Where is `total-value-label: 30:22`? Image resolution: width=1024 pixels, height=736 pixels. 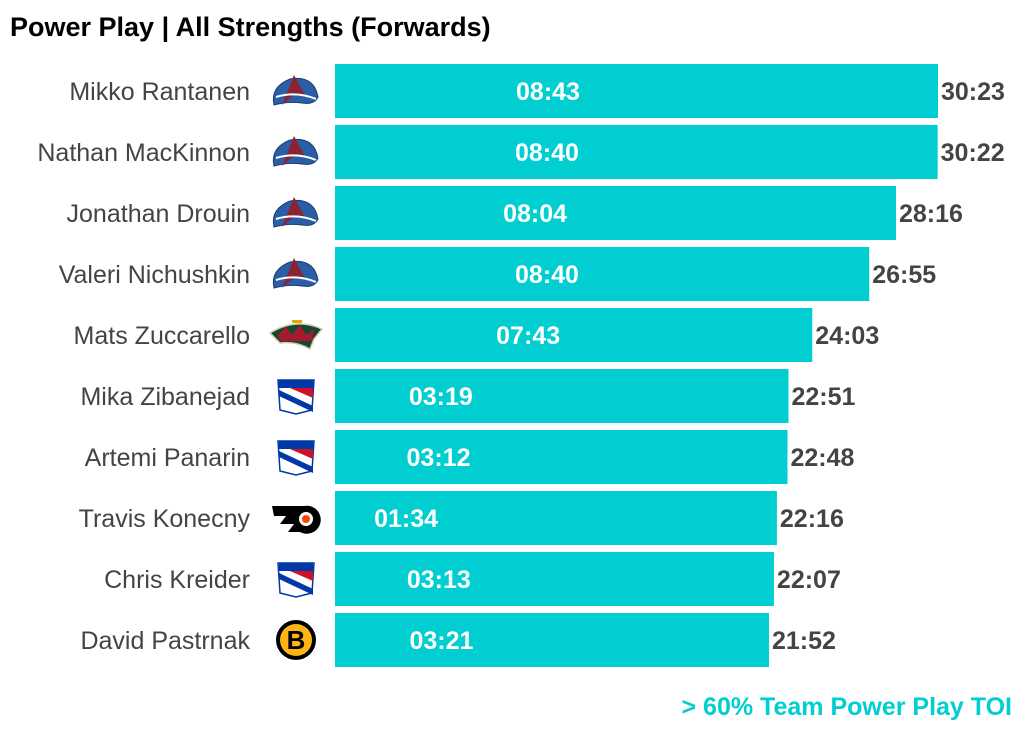
total-value-label: 30:22 is located at coordinates (973, 153).